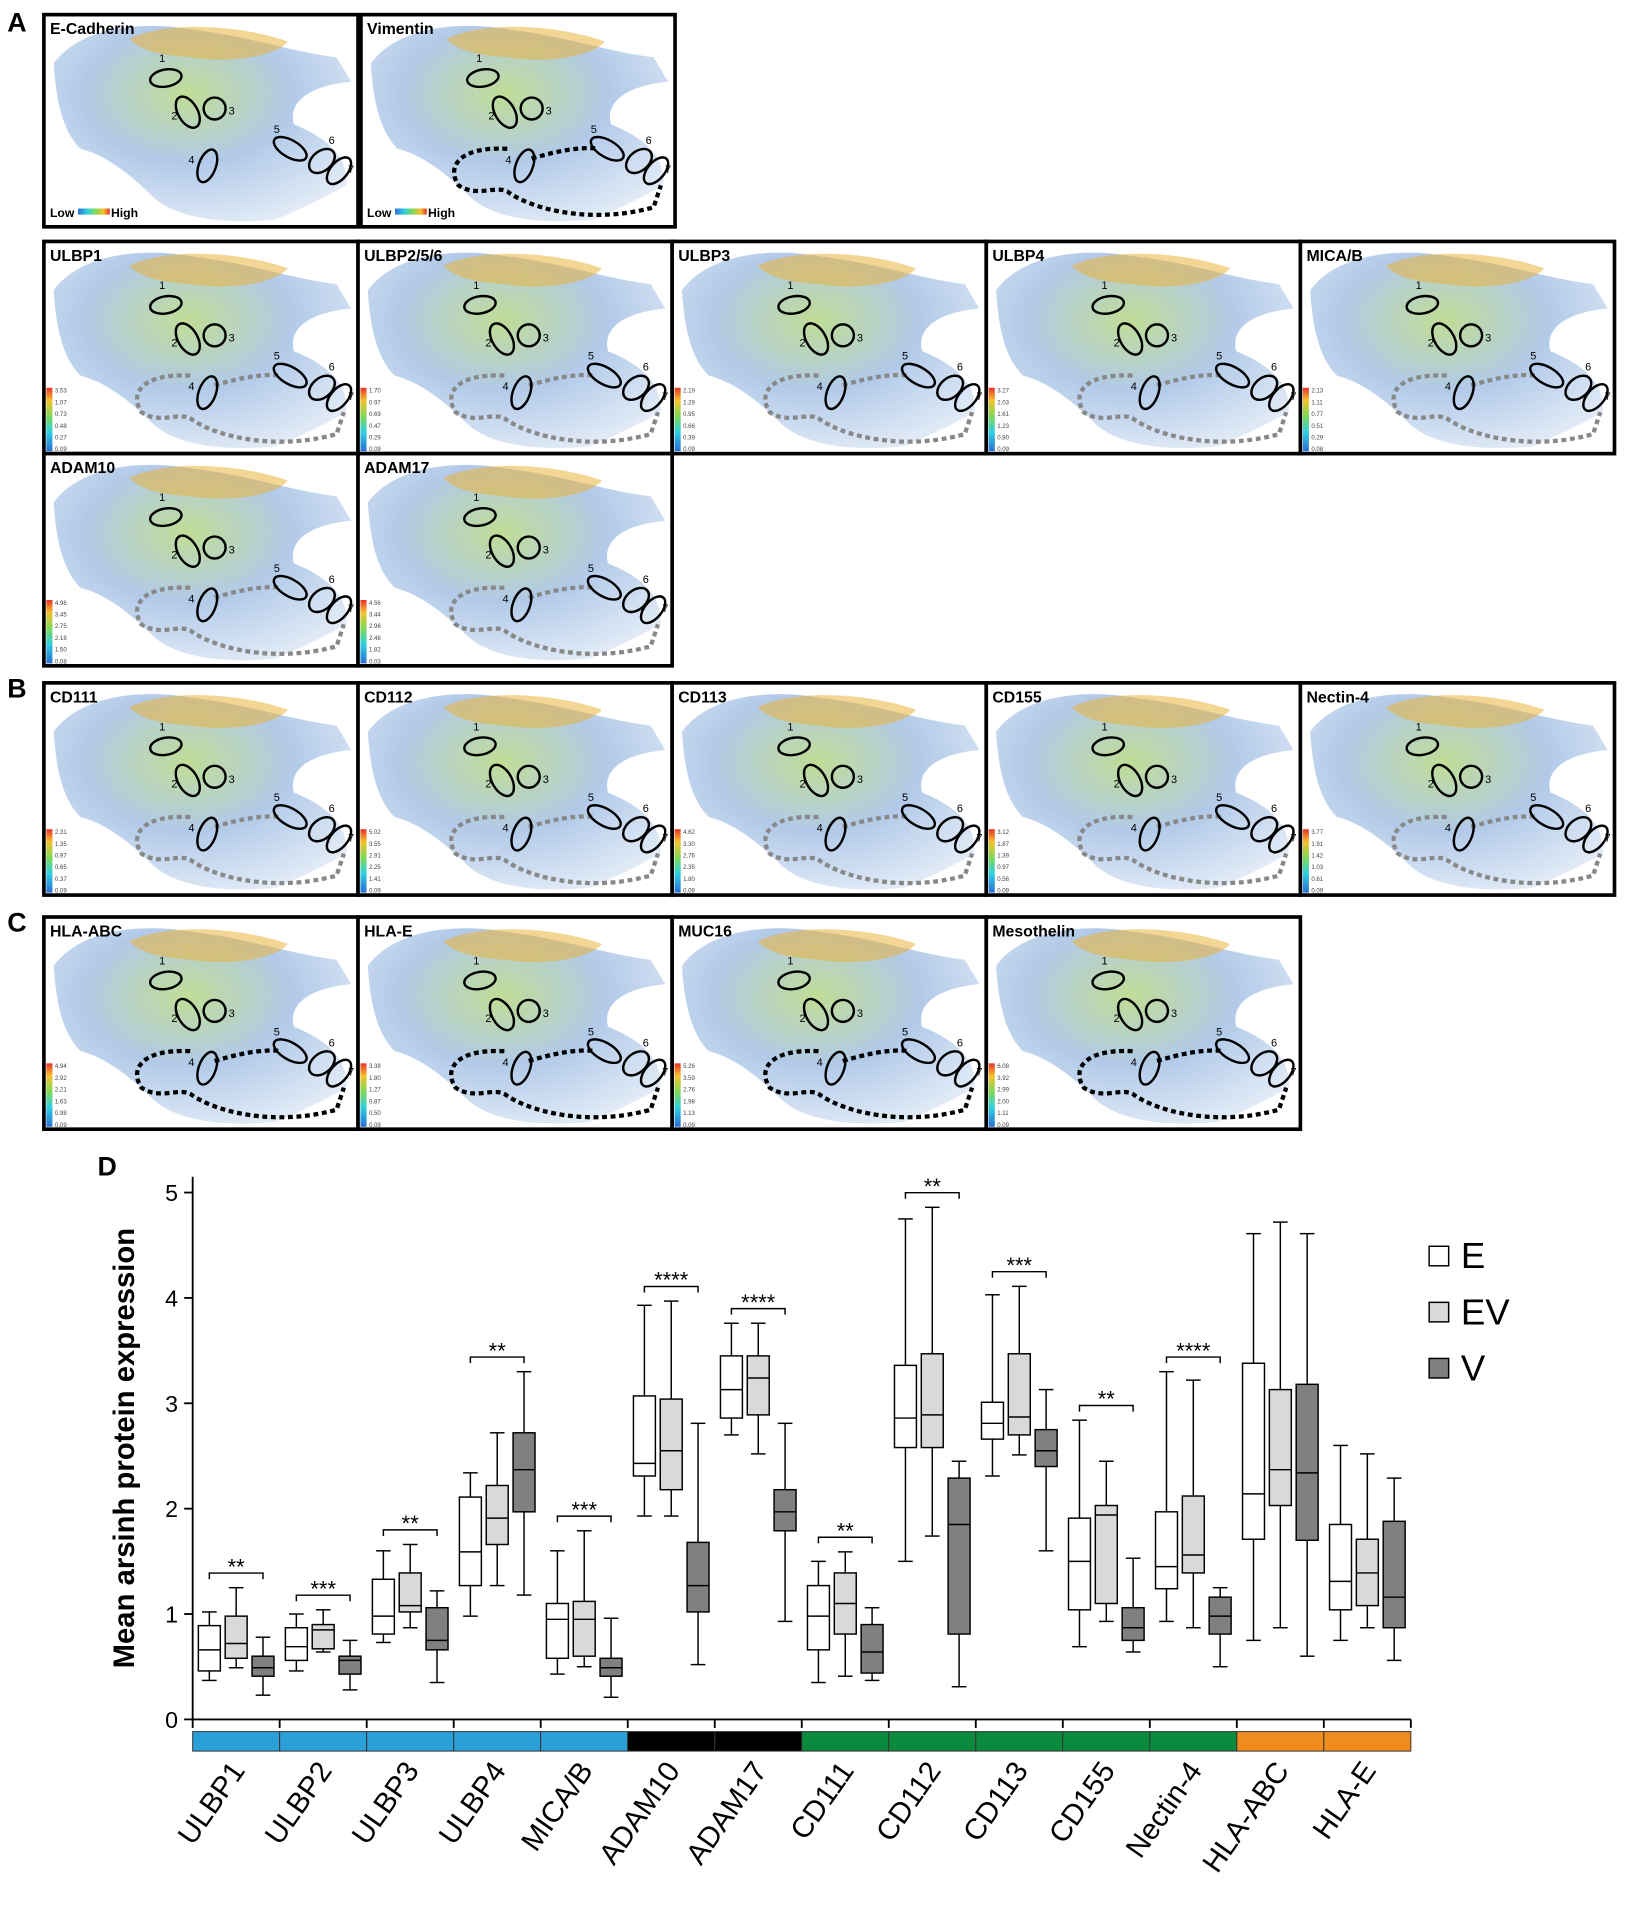  Describe the element at coordinates (689, 391) in the screenshot. I see `colorbar-label: 2.19` at that location.